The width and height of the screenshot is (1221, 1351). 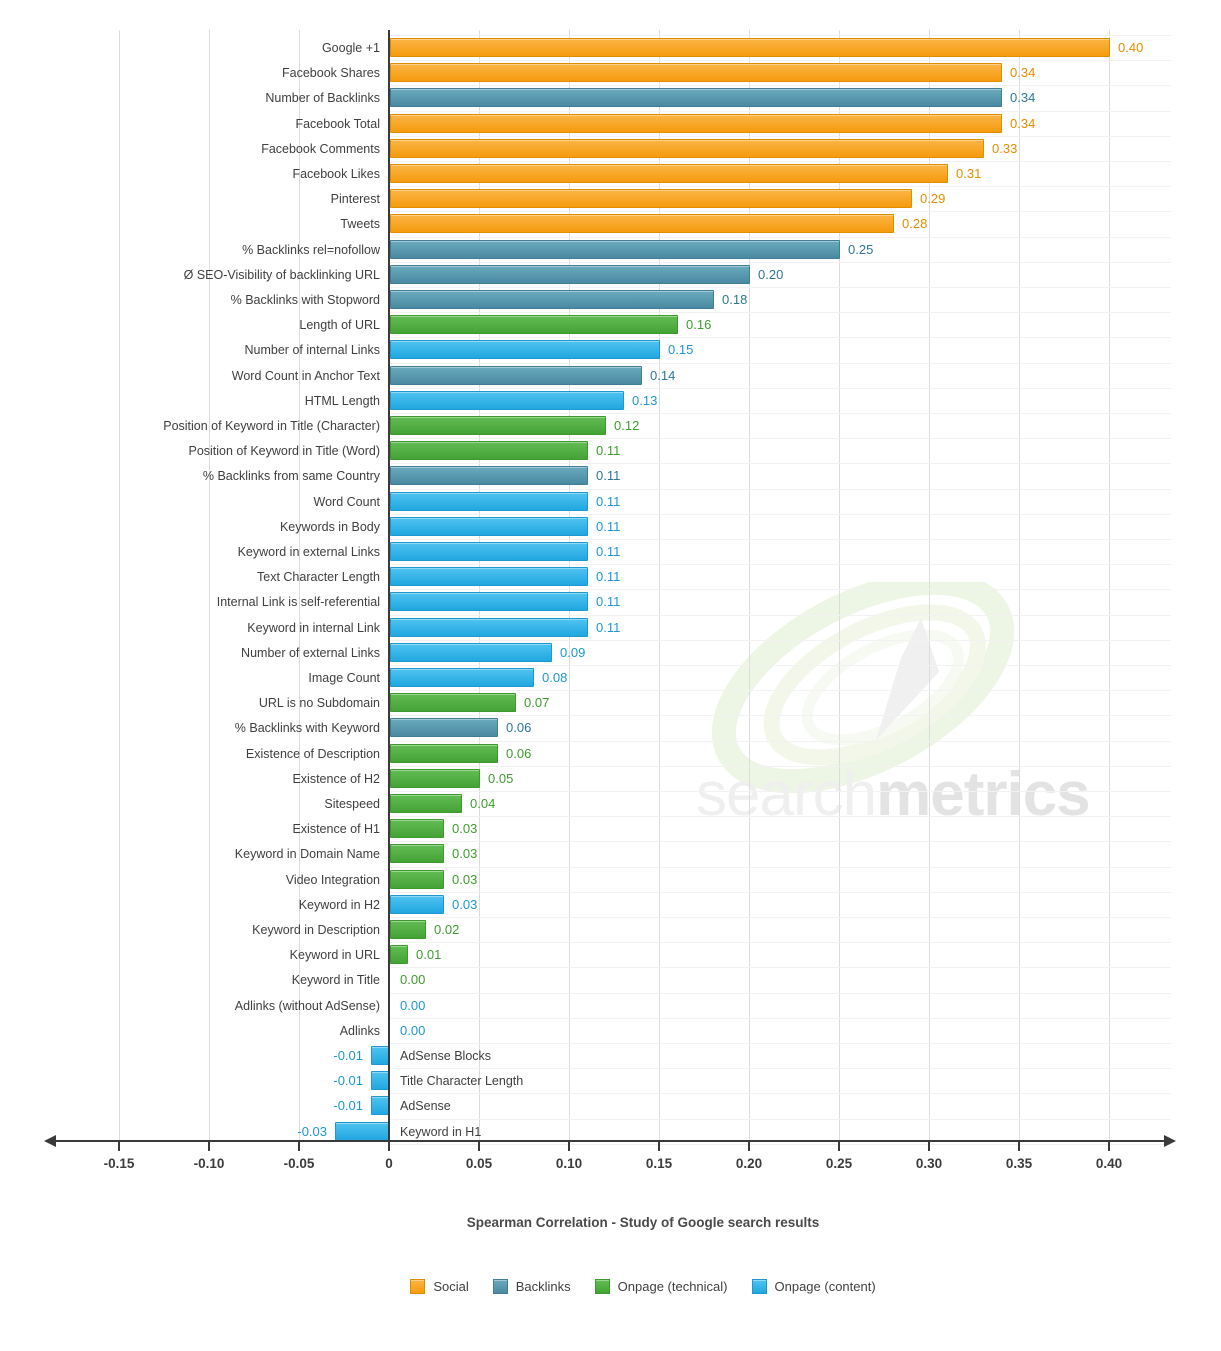 I want to click on bar-row: HTML Length 0.13, so click(x=610, y=401).